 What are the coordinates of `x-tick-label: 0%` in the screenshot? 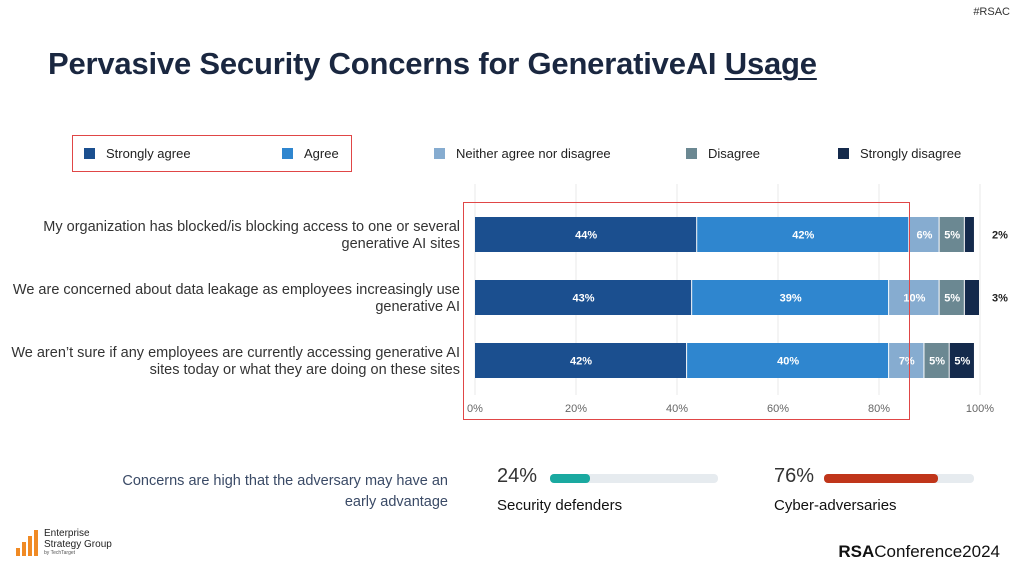 It's located at (475, 409).